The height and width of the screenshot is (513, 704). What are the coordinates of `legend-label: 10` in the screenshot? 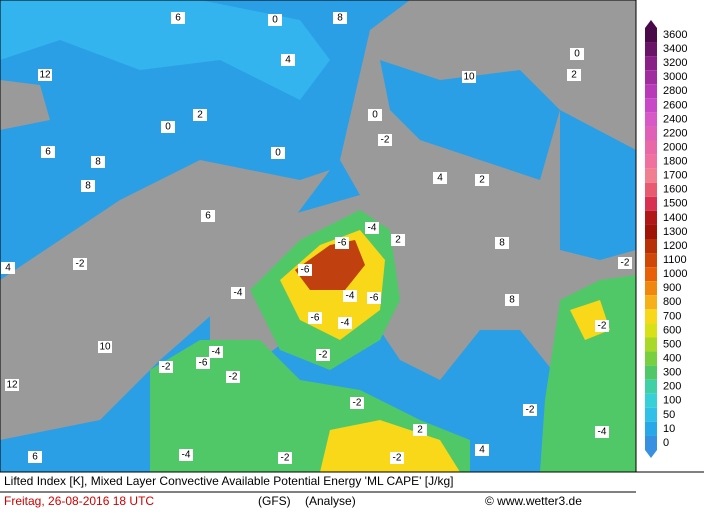 It's located at (669, 429).